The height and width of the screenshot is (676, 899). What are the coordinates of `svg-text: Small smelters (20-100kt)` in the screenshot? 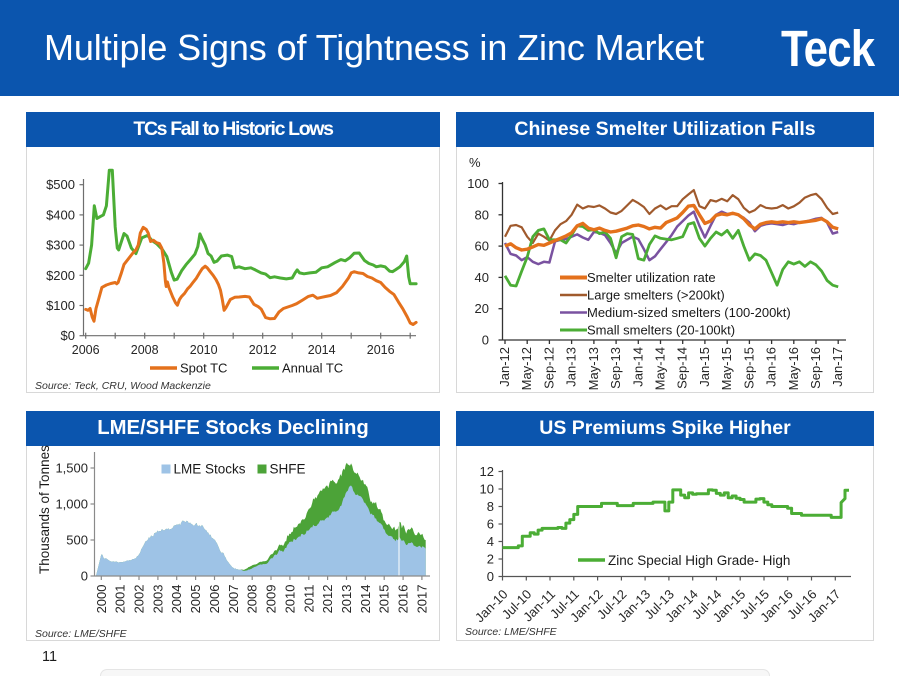 It's located at (661, 330).